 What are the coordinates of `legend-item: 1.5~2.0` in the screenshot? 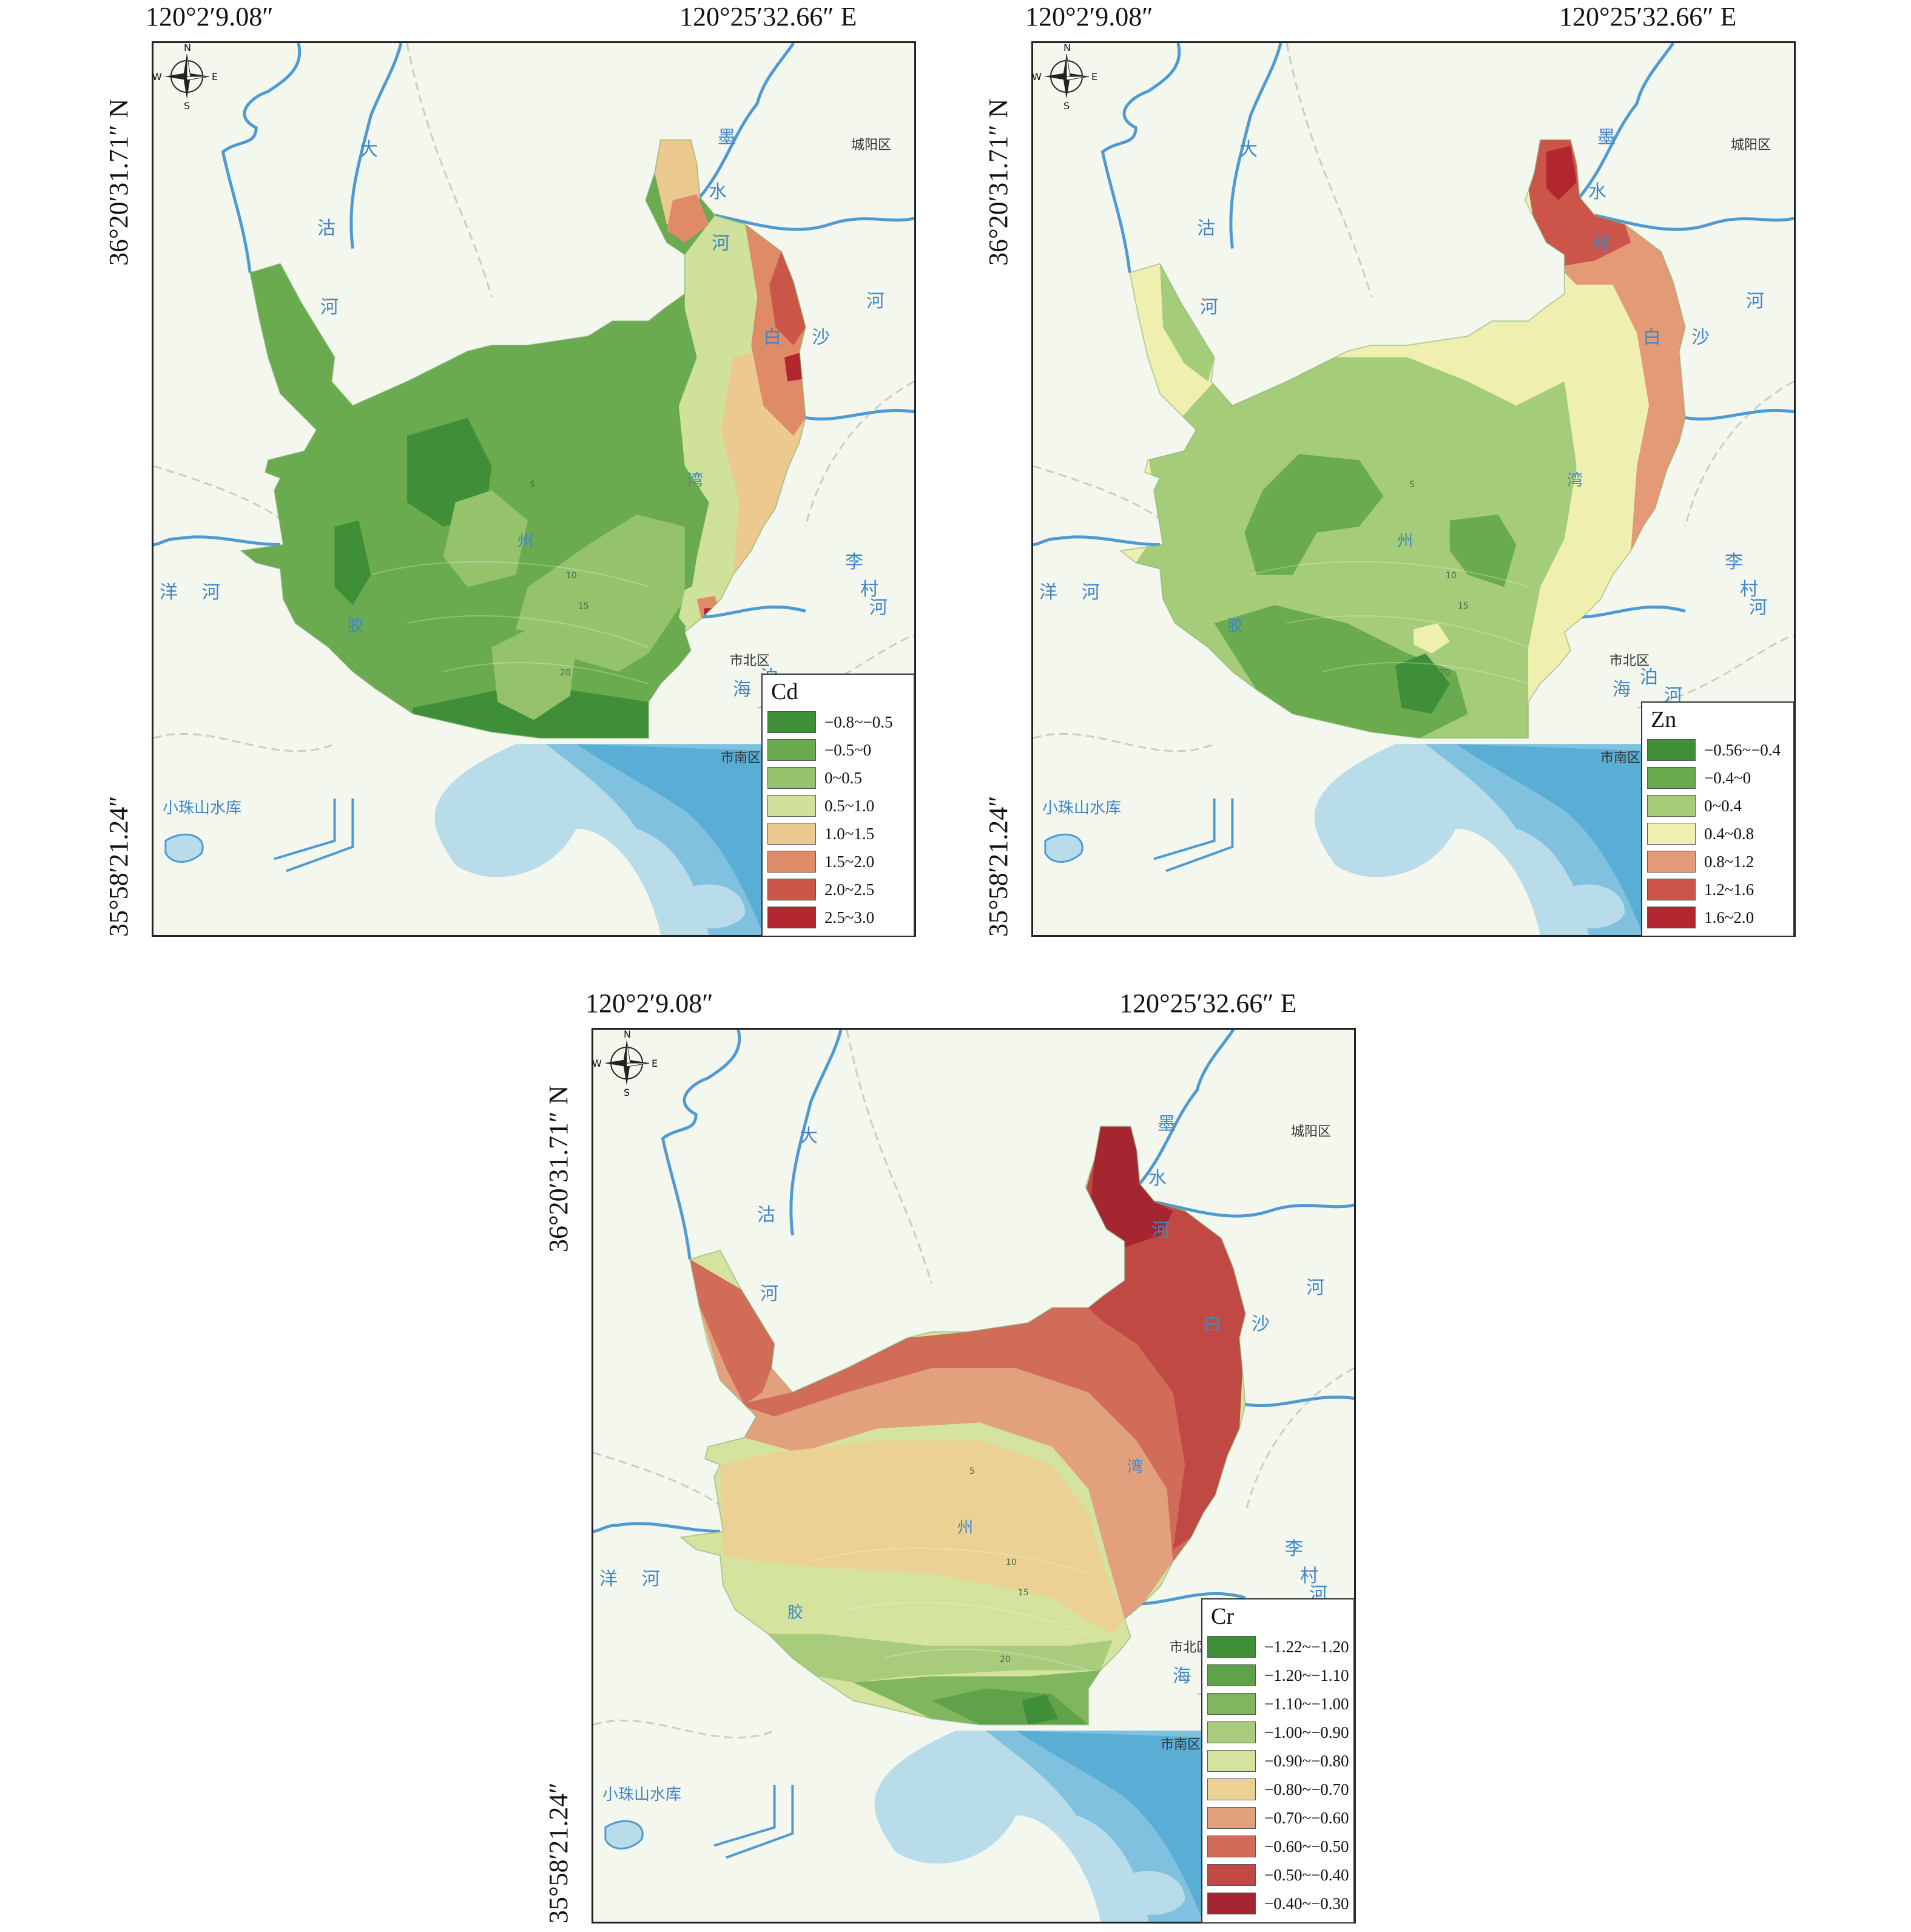 It's located at (820, 861).